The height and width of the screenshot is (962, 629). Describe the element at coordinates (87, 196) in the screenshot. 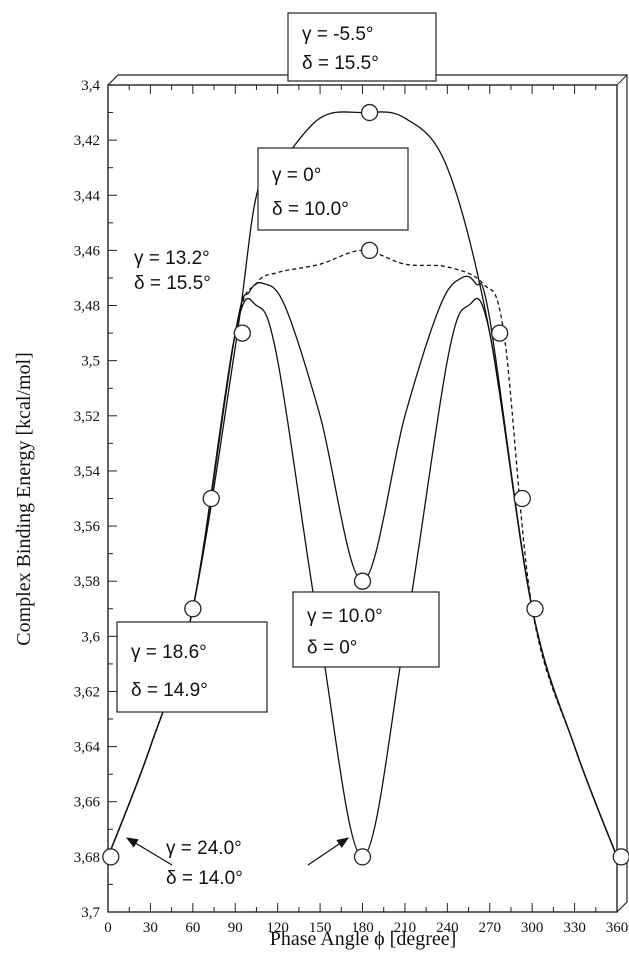

I see `y-tick-label: 3,44` at that location.